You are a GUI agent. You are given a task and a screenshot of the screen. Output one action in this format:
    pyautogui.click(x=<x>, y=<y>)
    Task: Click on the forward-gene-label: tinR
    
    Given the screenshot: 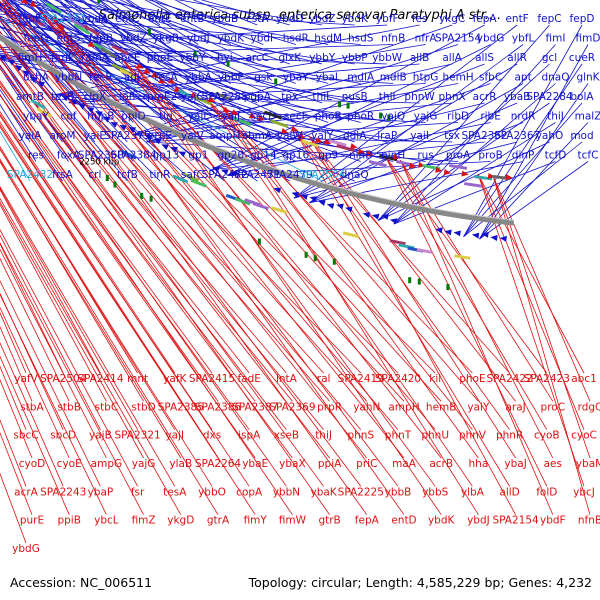 What is the action you would take?
    pyautogui.click(x=159, y=175)
    